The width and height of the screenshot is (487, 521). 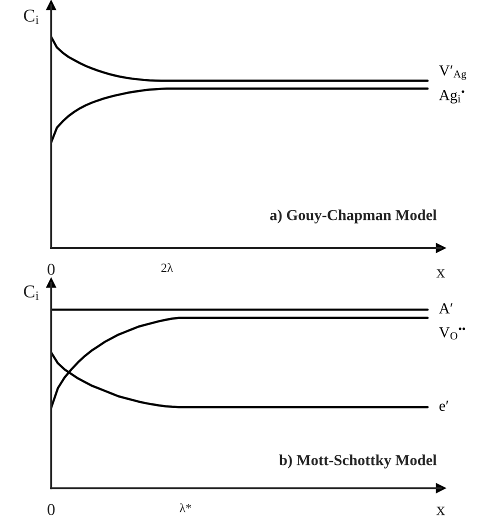 What do you see at coordinates (452, 333) in the screenshot?
I see `series-label: V$_{O}$$^{••}$` at bounding box center [452, 333].